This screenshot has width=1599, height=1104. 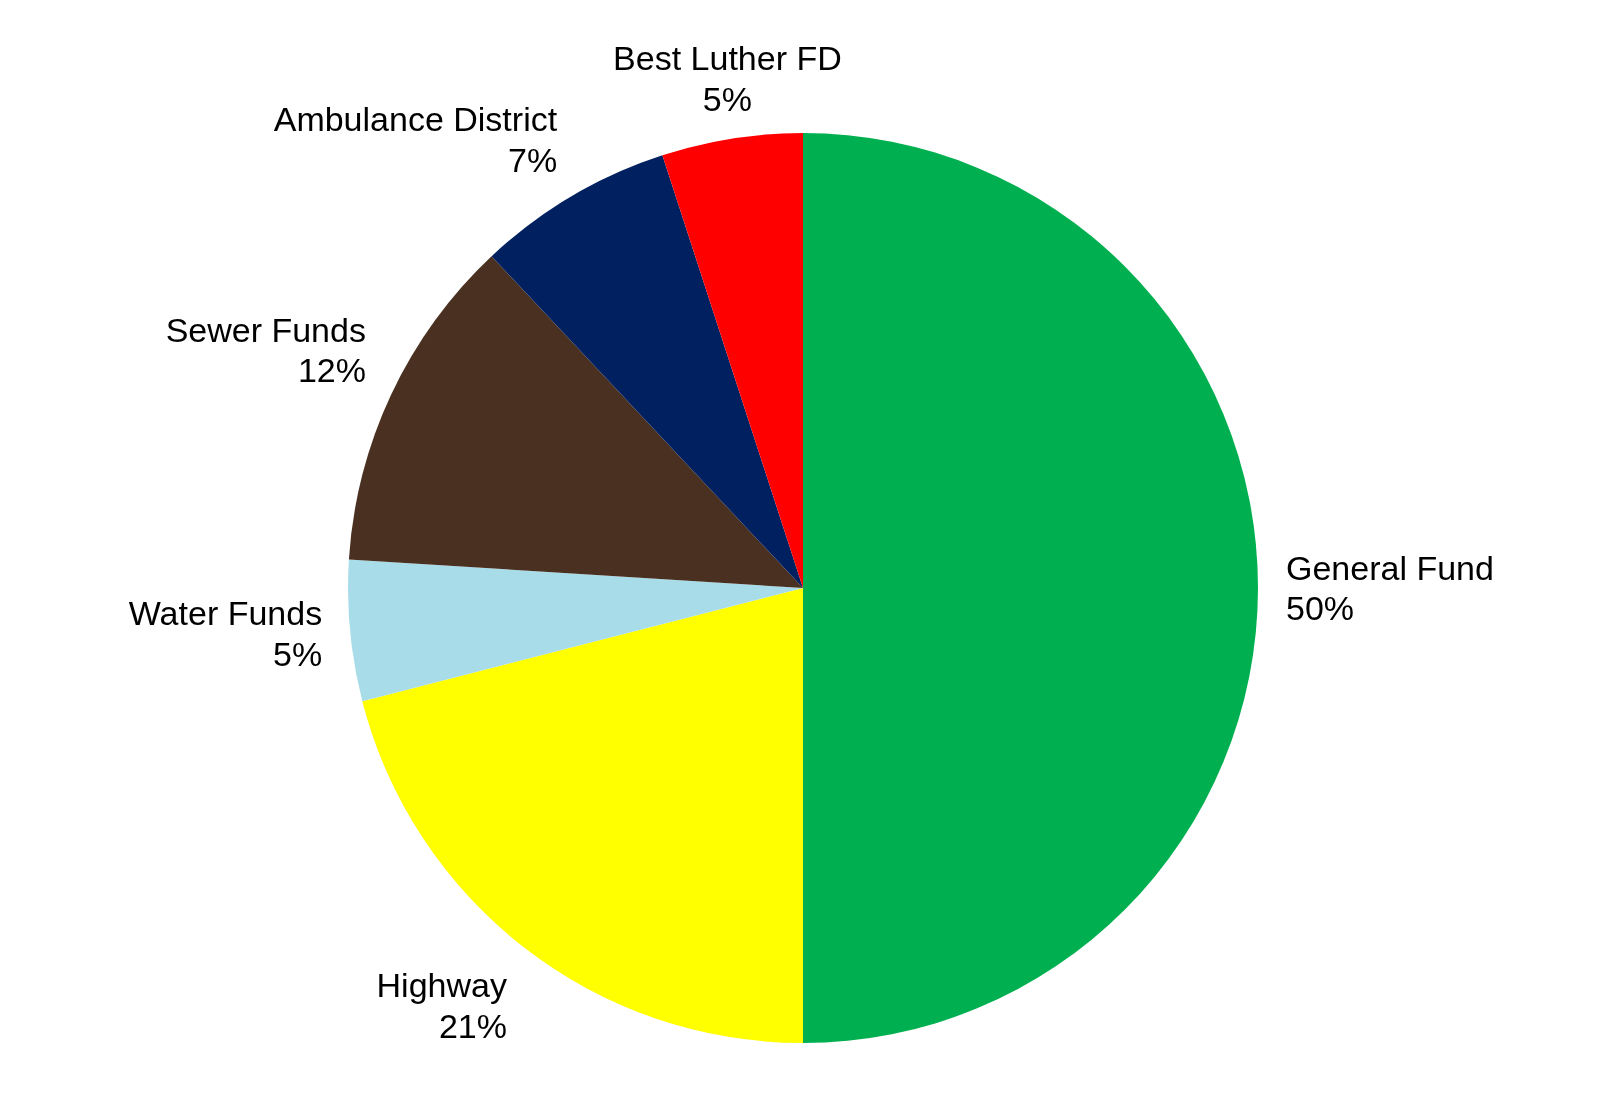 I want to click on slice-label: Best Luther FD, so click(x=727, y=58).